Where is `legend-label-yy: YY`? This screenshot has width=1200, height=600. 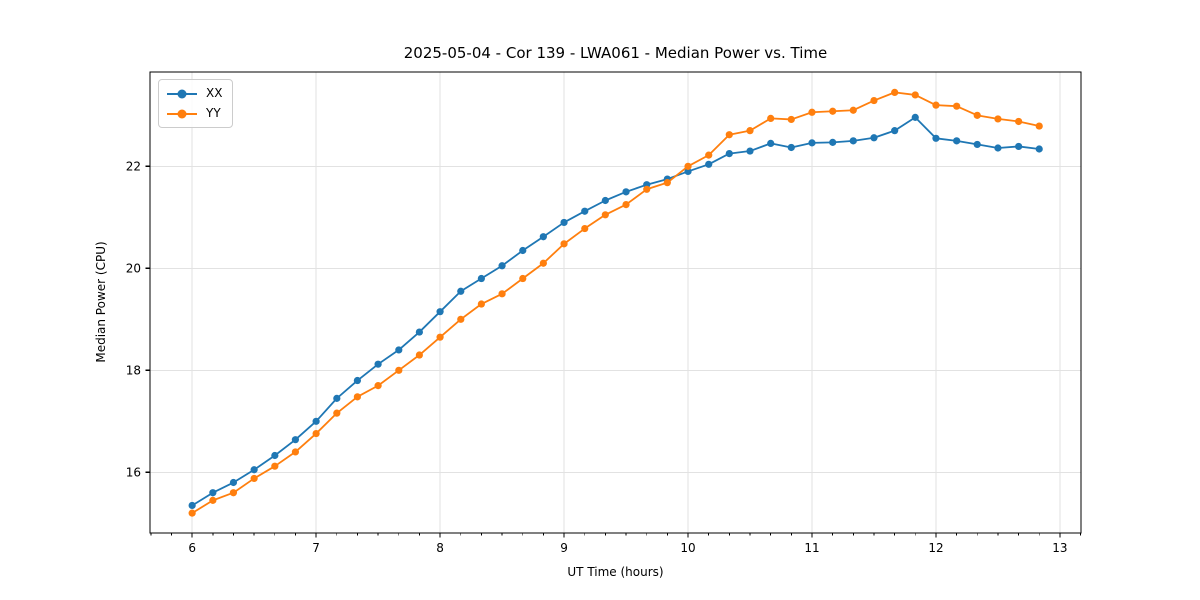 legend-label-yy: YY is located at coordinates (213, 113).